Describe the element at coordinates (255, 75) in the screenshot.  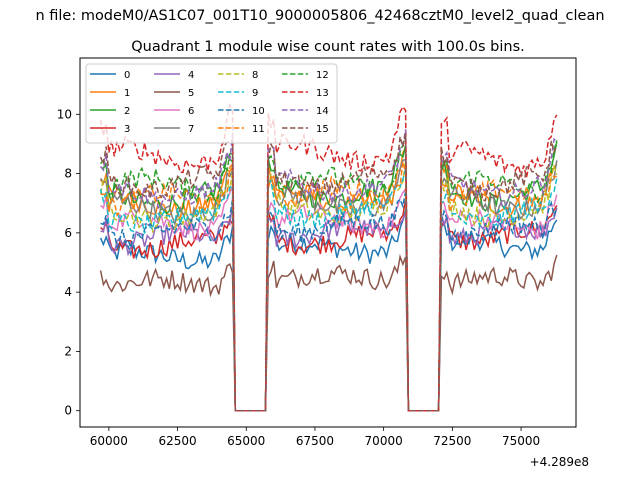
I see `legend-label-8: 8` at that location.